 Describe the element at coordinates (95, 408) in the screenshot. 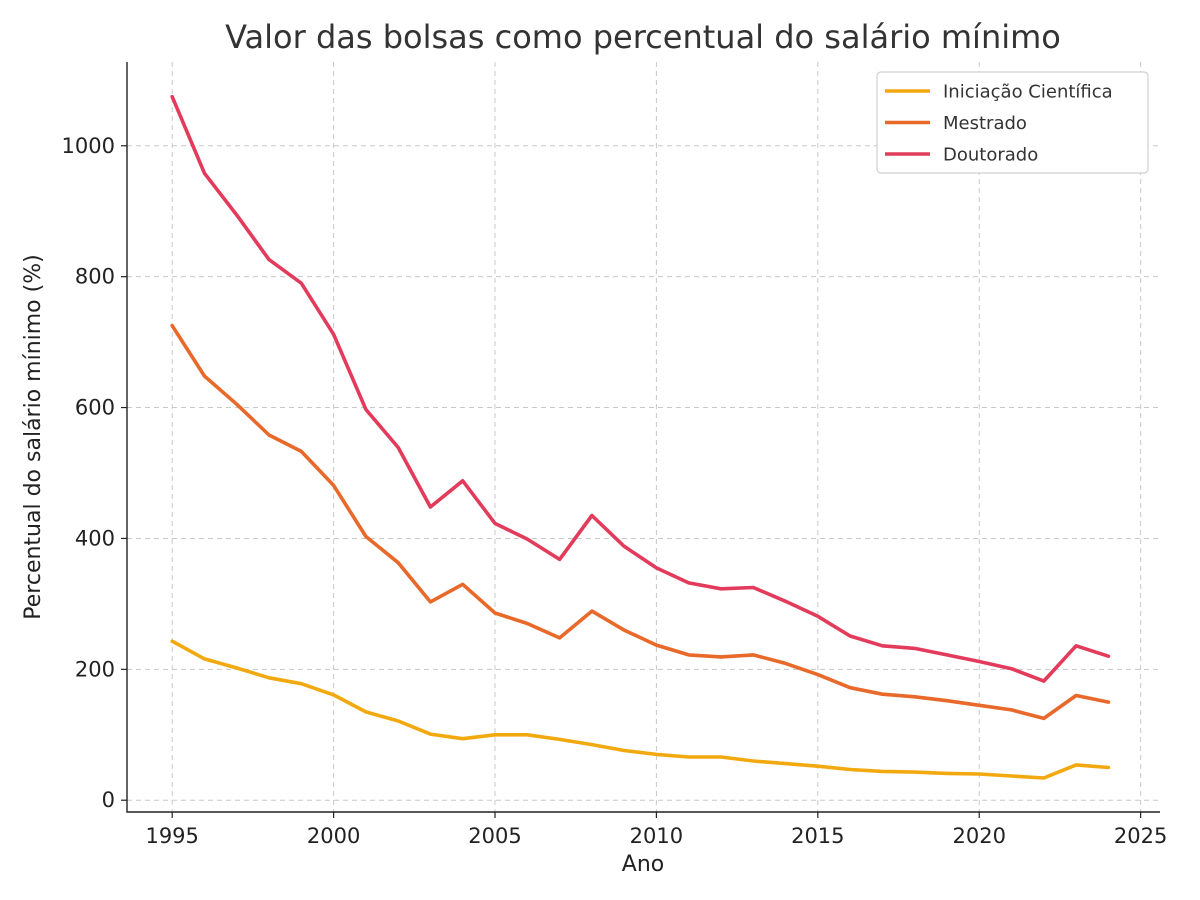

I see `y-tick-label: 600` at that location.